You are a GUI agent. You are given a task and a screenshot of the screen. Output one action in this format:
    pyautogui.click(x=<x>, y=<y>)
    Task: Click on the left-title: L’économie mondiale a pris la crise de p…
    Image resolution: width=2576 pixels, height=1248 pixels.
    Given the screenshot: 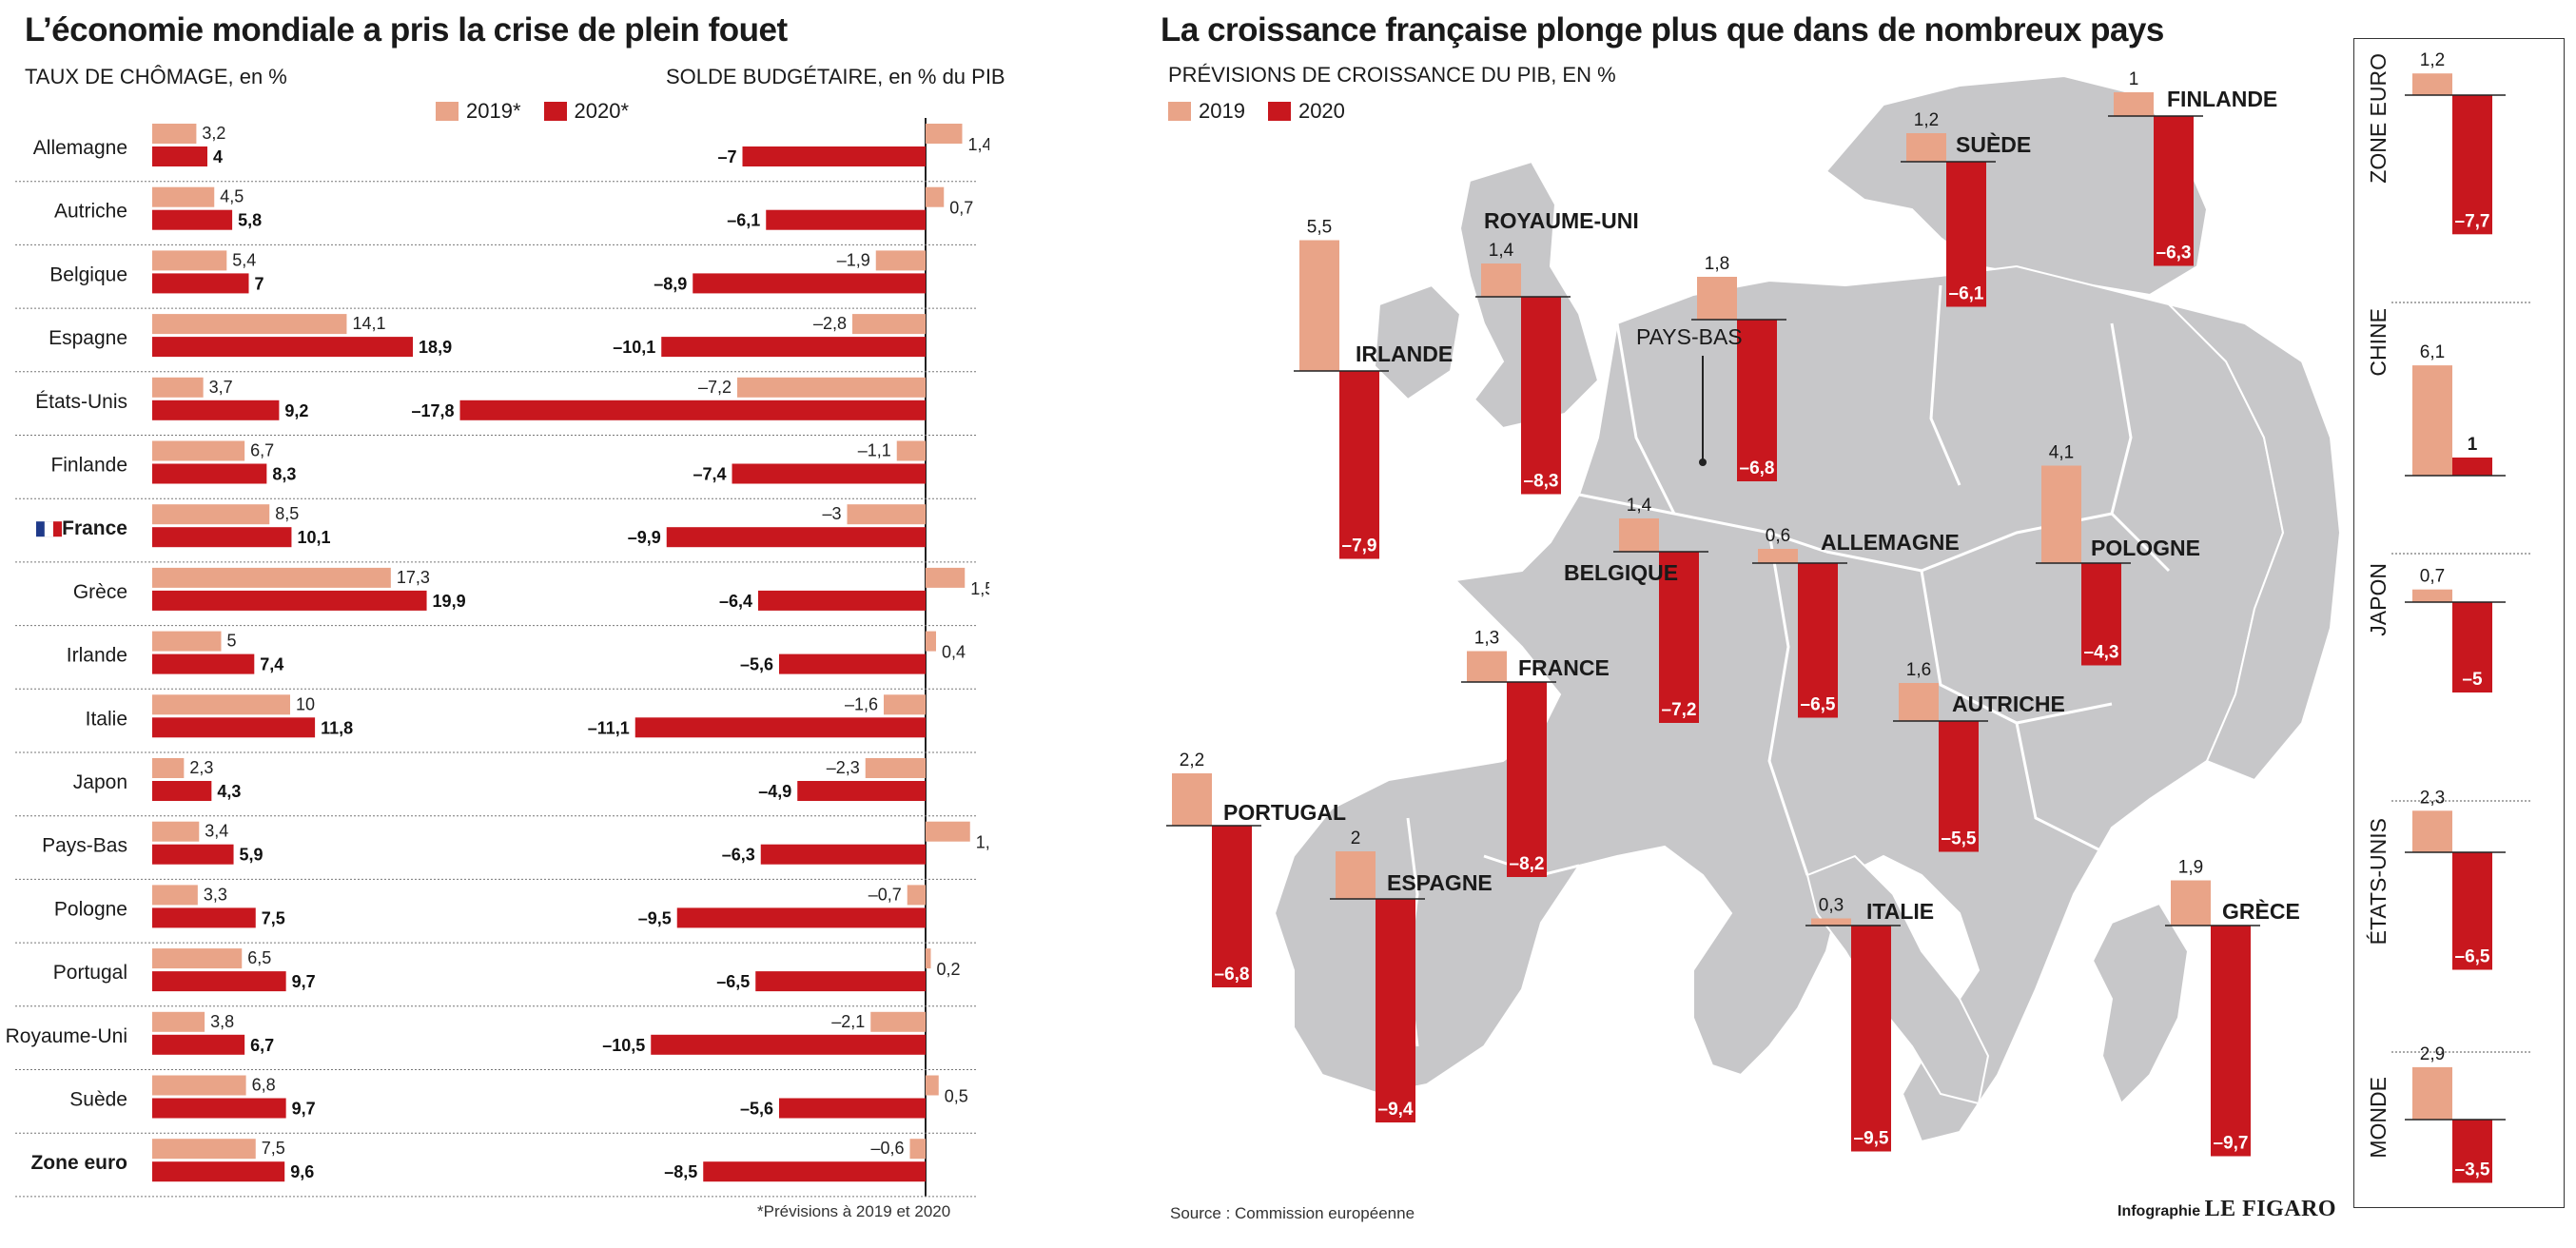 What is the action you would take?
    pyautogui.click(x=406, y=30)
    